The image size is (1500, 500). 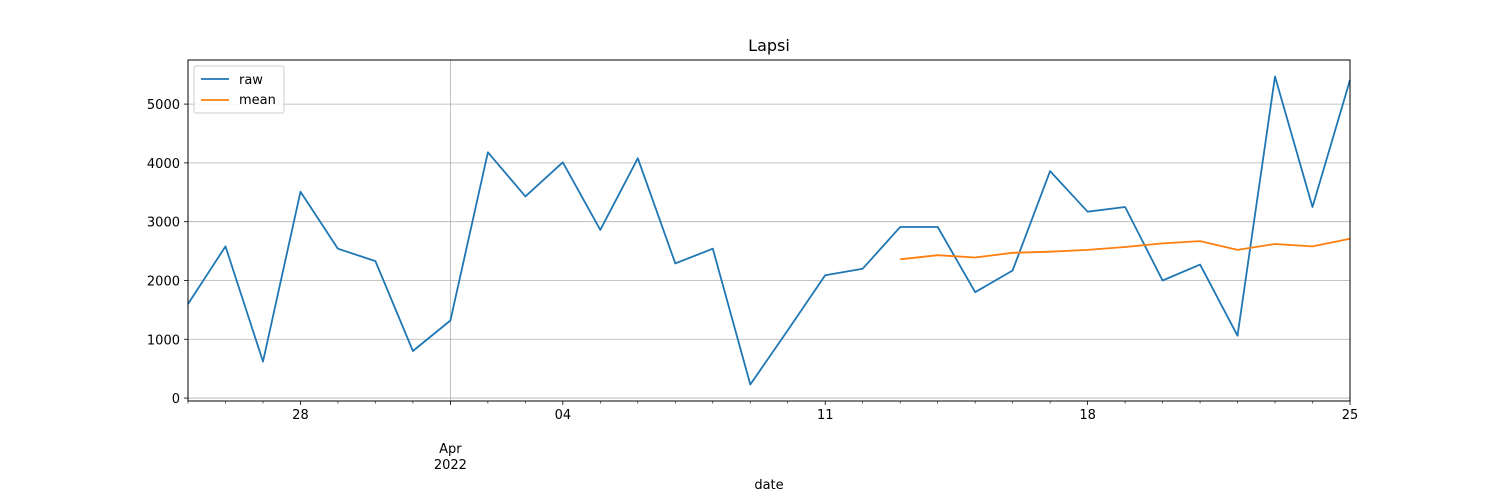 What do you see at coordinates (1087, 415) in the screenshot?
I see `x-tick-label: 18` at bounding box center [1087, 415].